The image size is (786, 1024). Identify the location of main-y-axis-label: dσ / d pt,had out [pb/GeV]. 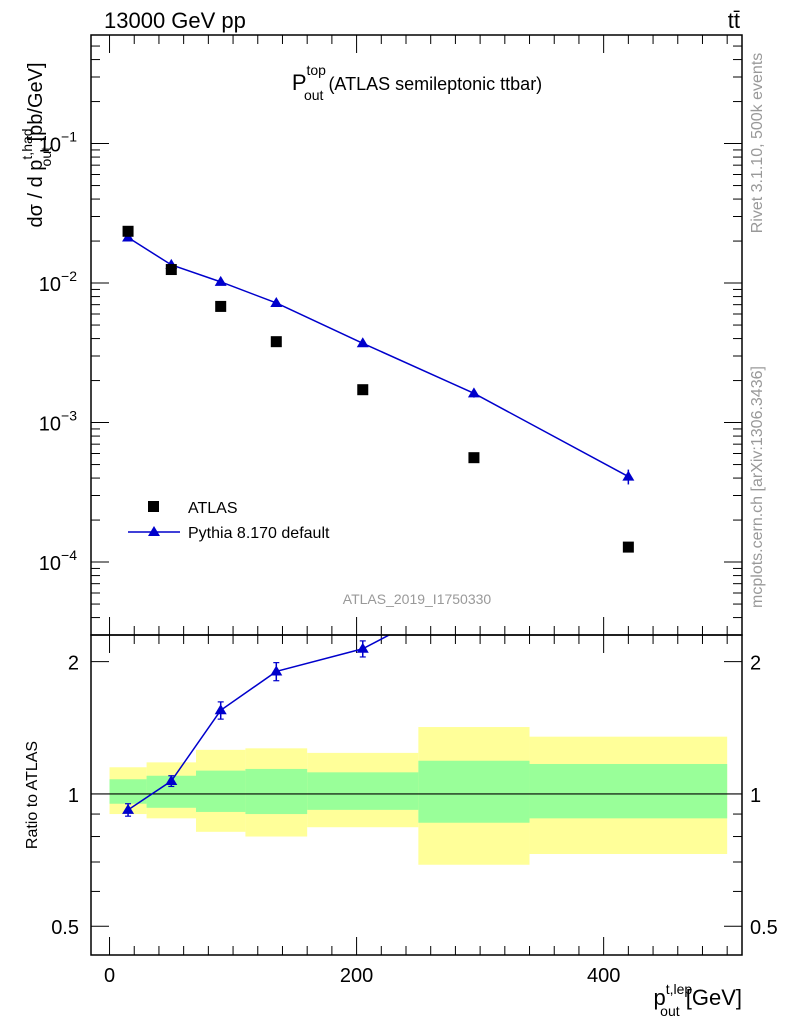
(36, 144).